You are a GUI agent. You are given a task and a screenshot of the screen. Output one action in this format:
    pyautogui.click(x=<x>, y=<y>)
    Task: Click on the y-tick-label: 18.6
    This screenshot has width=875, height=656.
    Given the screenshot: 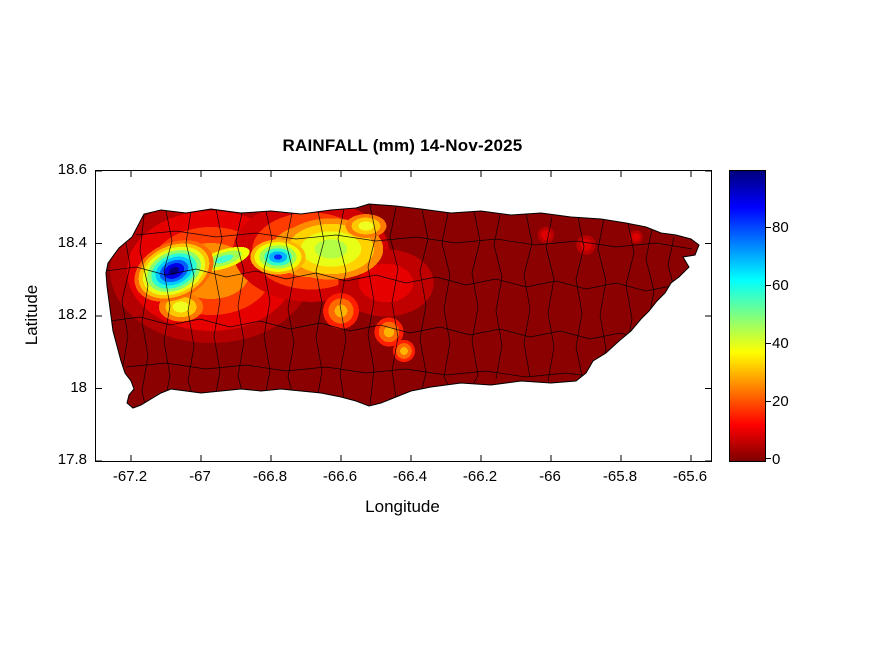 What is the action you would take?
    pyautogui.click(x=72, y=169)
    